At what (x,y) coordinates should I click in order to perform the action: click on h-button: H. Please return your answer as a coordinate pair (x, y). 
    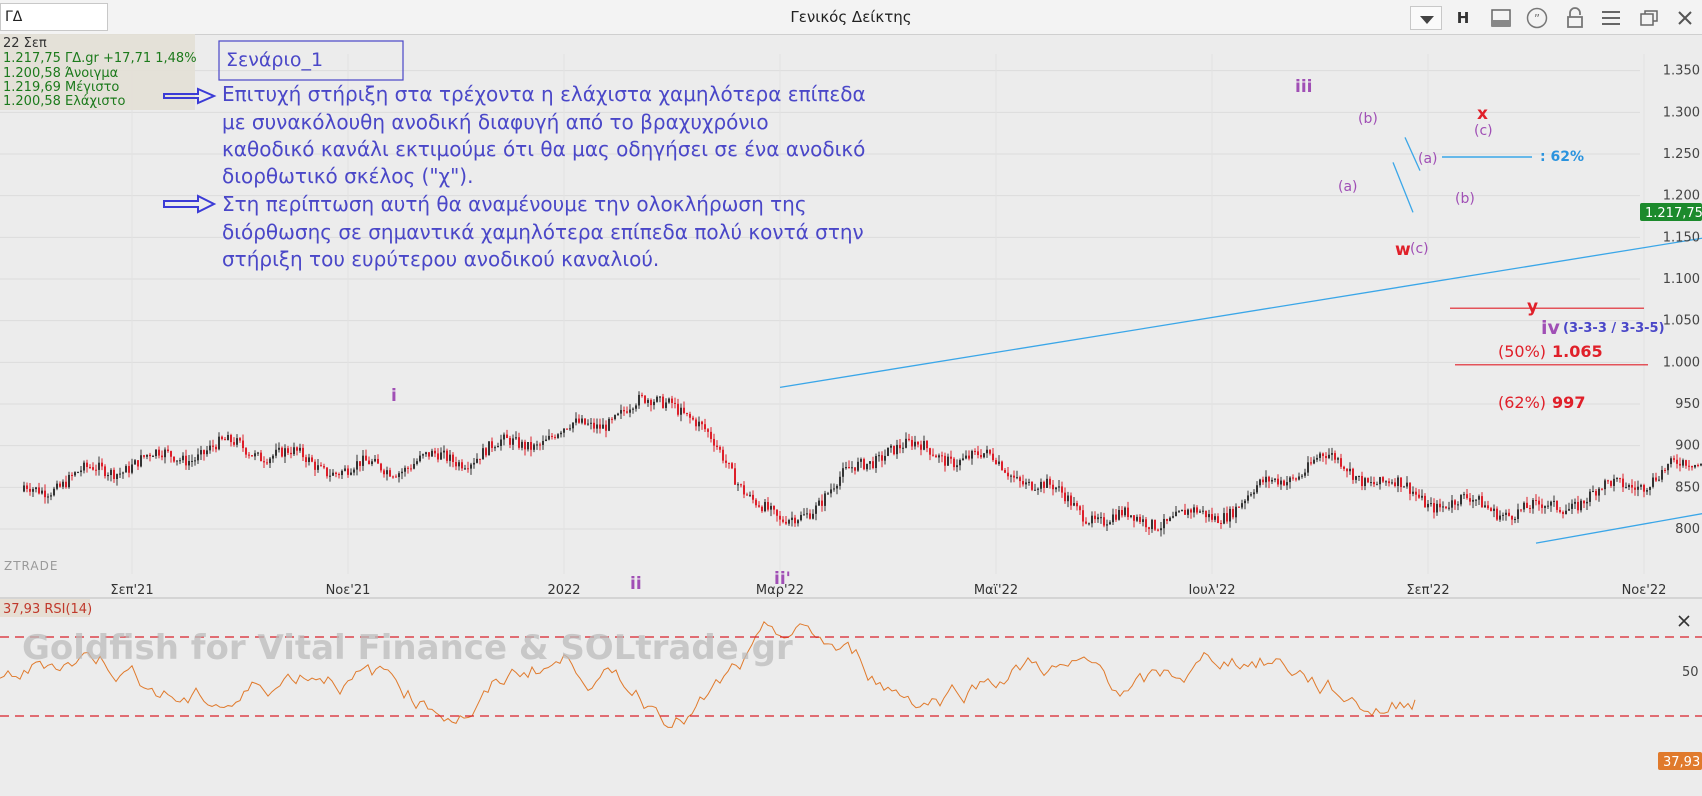
    Looking at the image, I should click on (1463, 18).